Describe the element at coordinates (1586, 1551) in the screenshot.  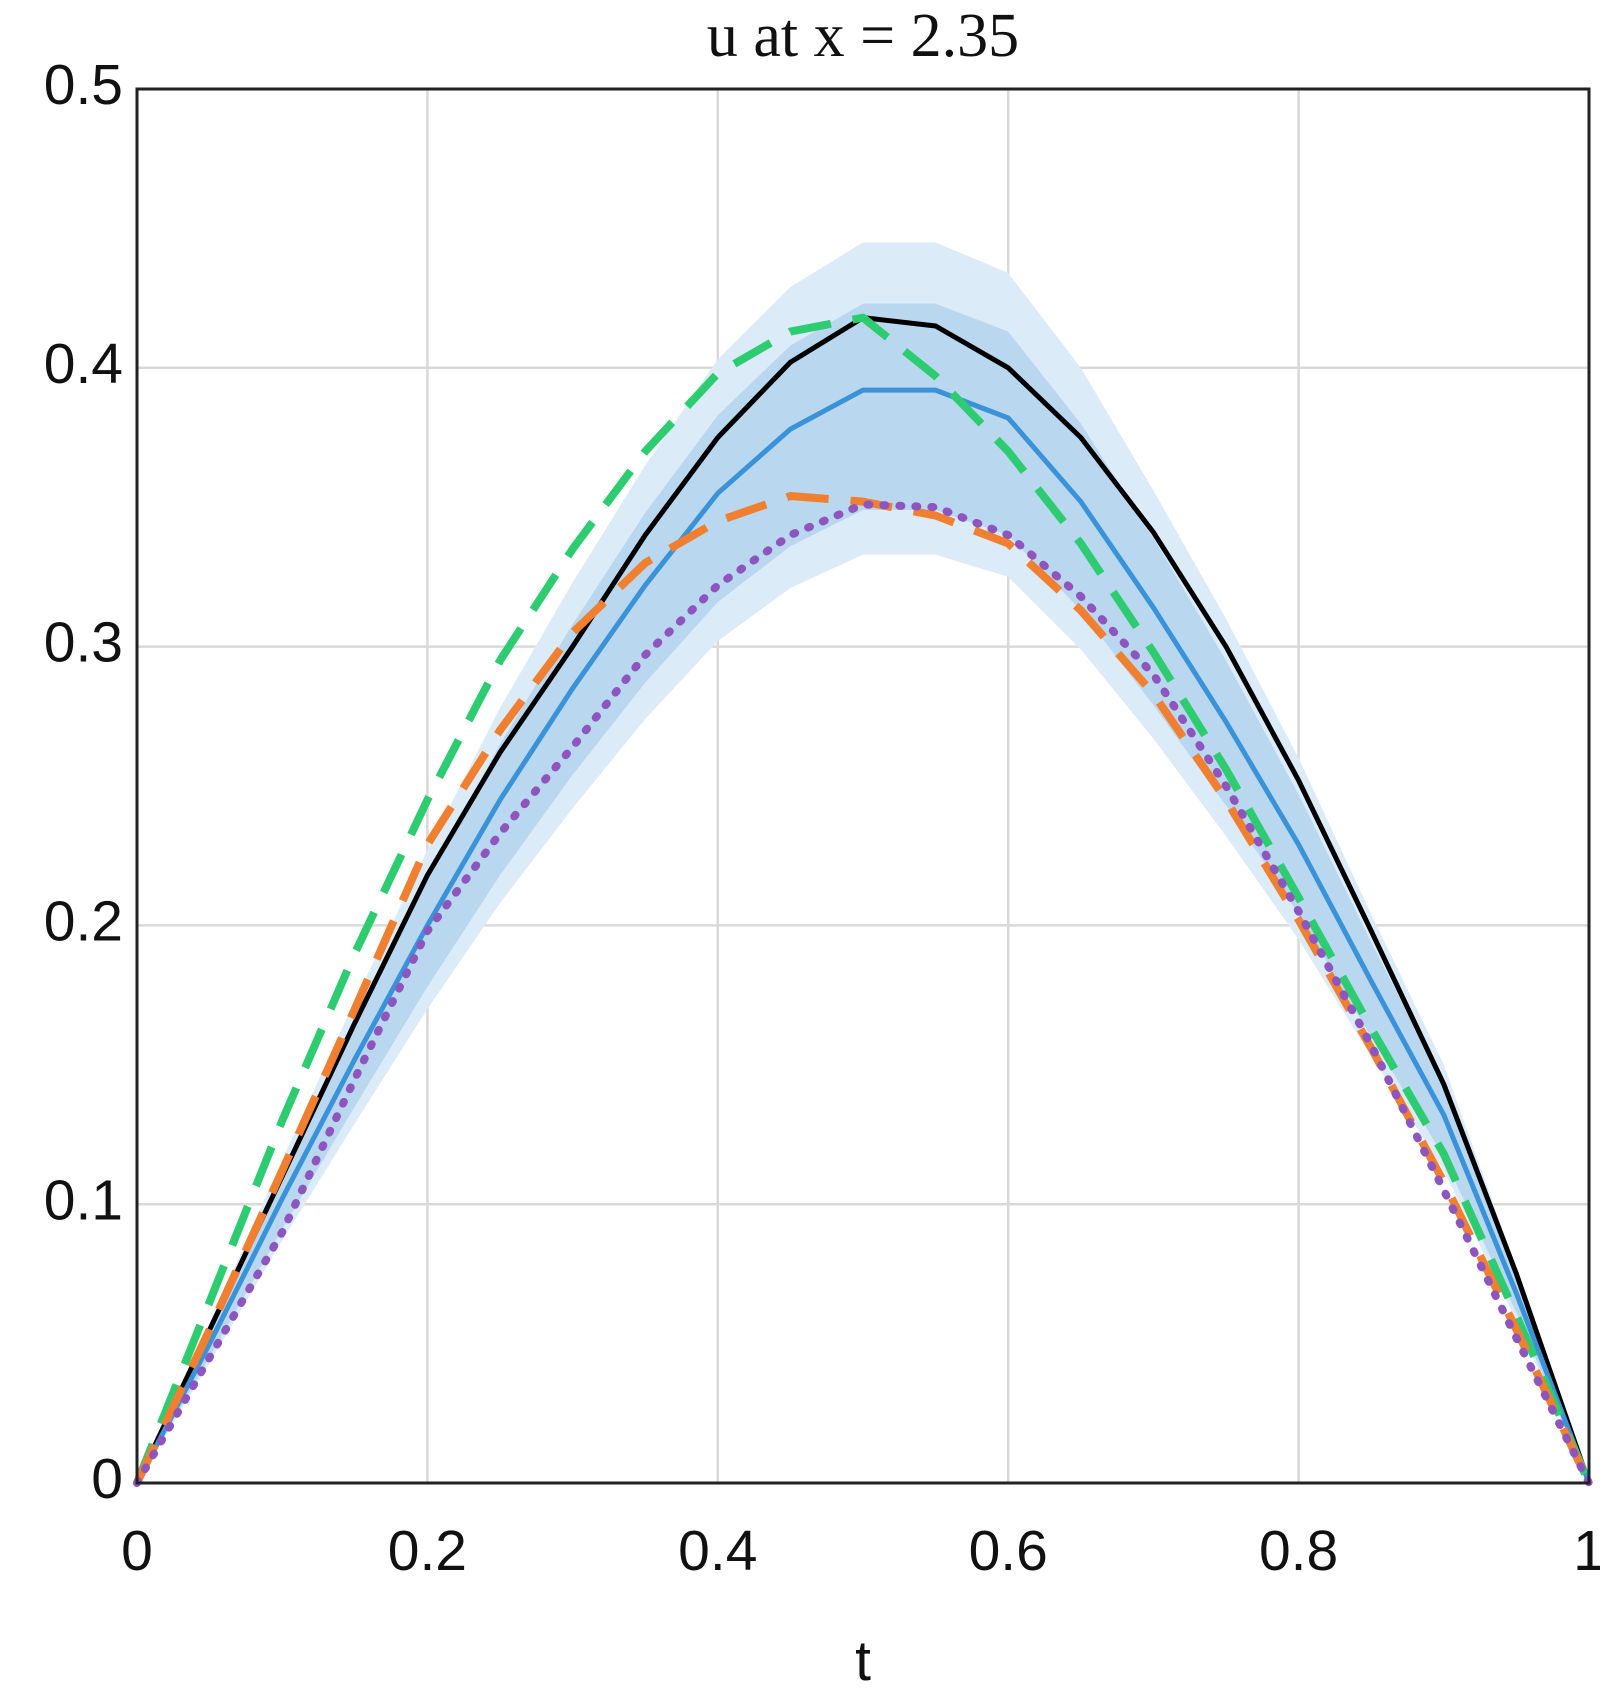
I see `x-tick-label: 1` at that location.